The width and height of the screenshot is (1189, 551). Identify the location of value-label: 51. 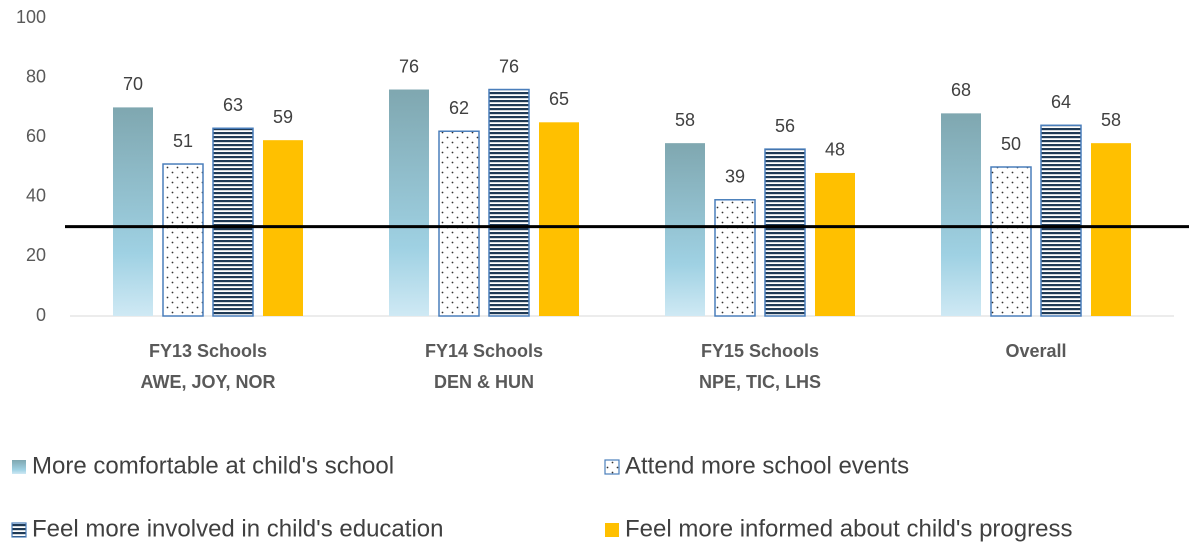
(183, 141).